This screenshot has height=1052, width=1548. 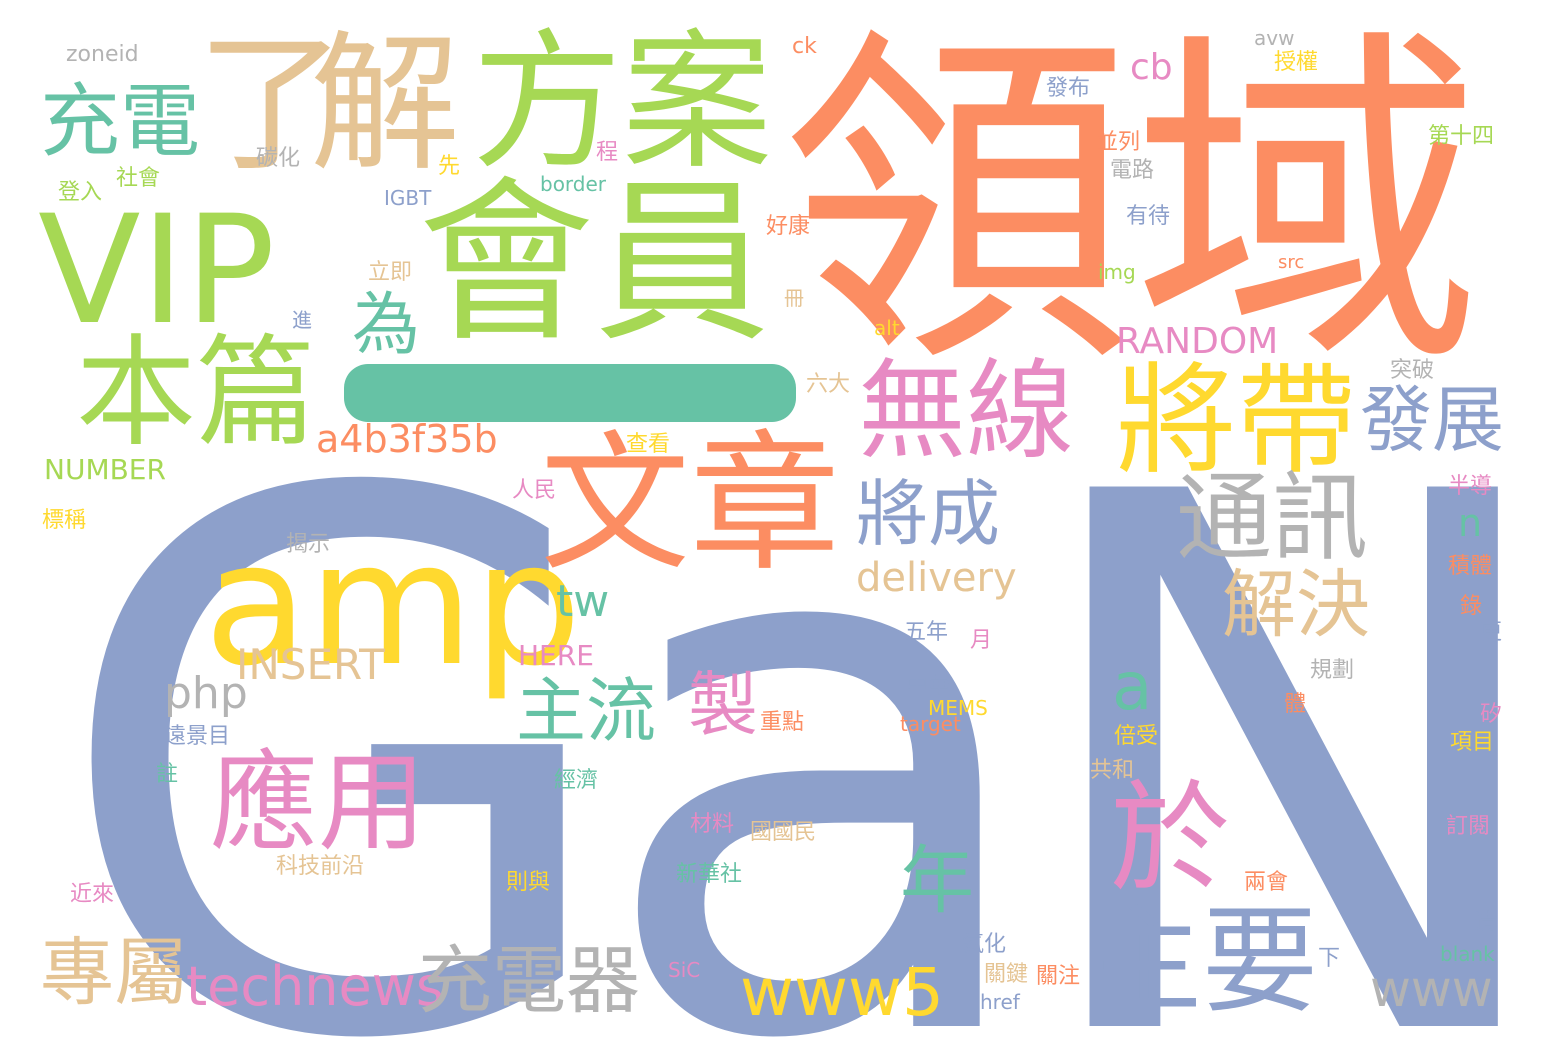 What do you see at coordinates (887, 328) in the screenshot?
I see `word-alt: alt` at bounding box center [887, 328].